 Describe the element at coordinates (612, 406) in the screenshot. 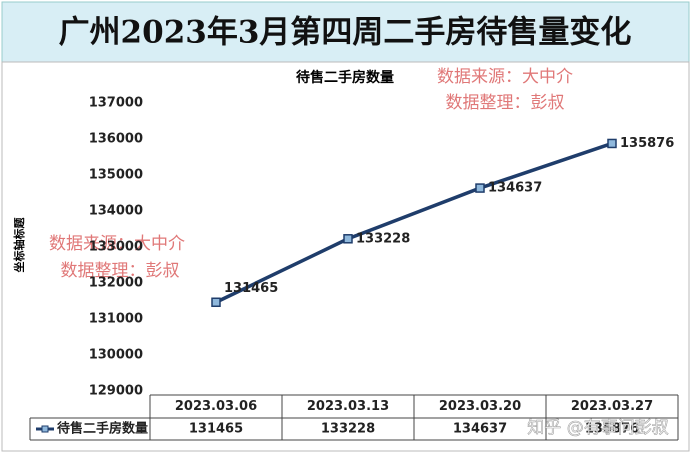

I see `x-tick-label: 2023.03.27` at that location.